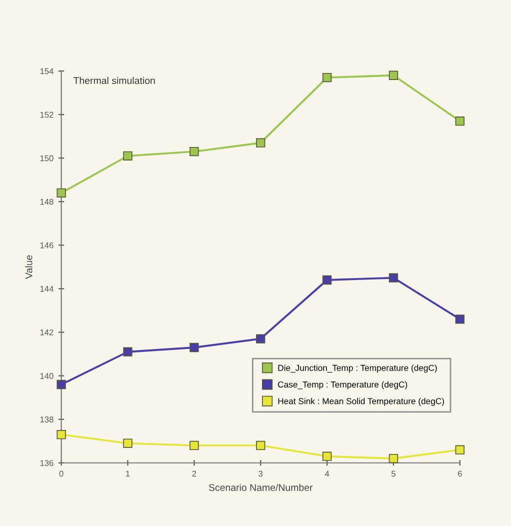 The image size is (511, 526). What do you see at coordinates (47, 419) in the screenshot?
I see `y-tick-label: 138` at bounding box center [47, 419].